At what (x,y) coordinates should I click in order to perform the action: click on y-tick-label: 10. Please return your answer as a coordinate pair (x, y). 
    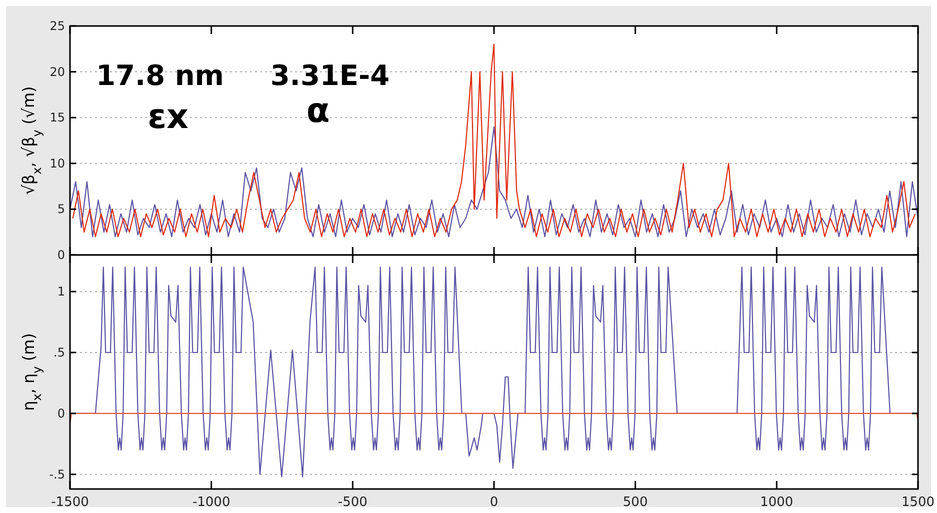
    Looking at the image, I should click on (57, 163).